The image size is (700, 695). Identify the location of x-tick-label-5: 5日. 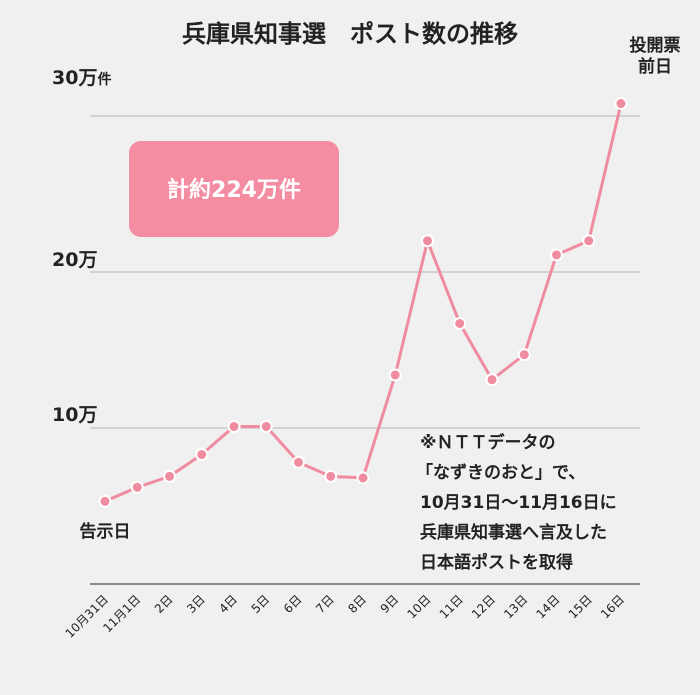
(261, 604).